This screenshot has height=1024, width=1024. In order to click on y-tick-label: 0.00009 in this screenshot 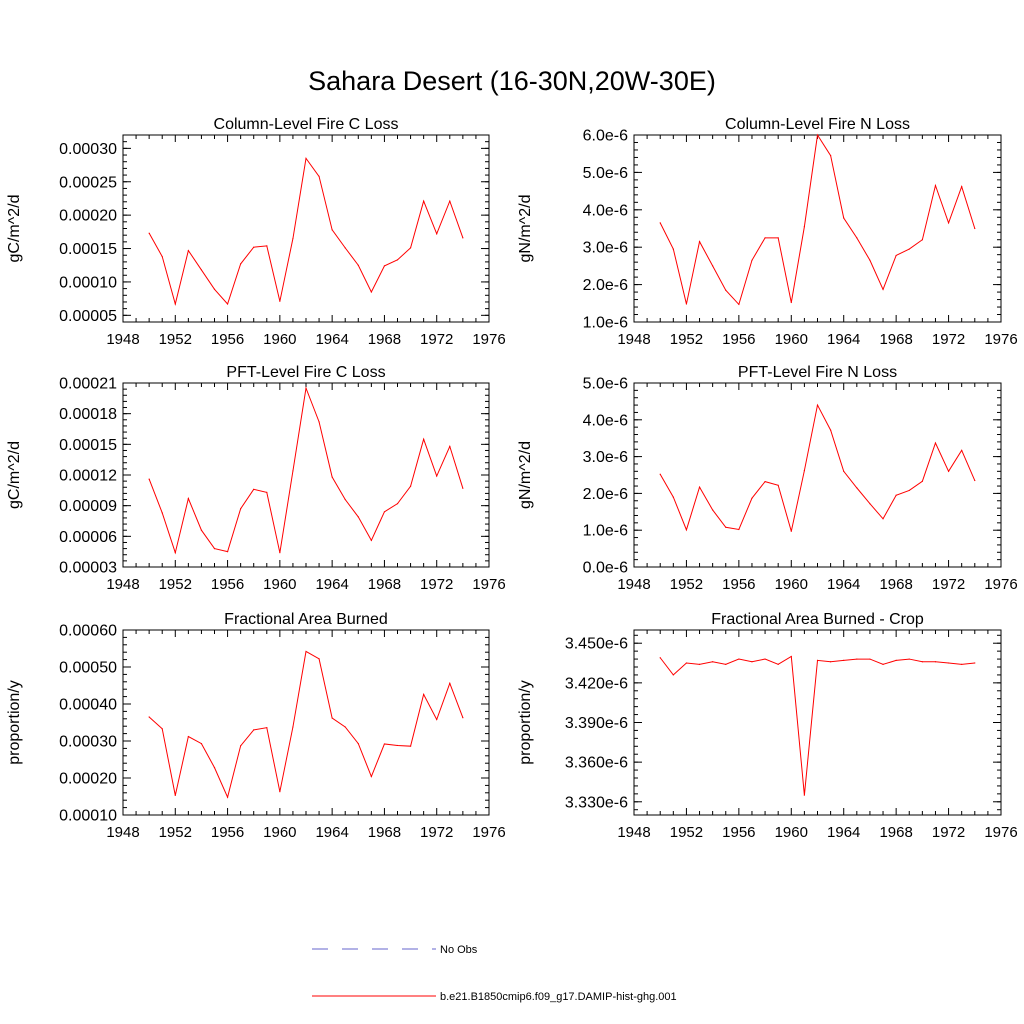, I will do `click(88, 506)`.